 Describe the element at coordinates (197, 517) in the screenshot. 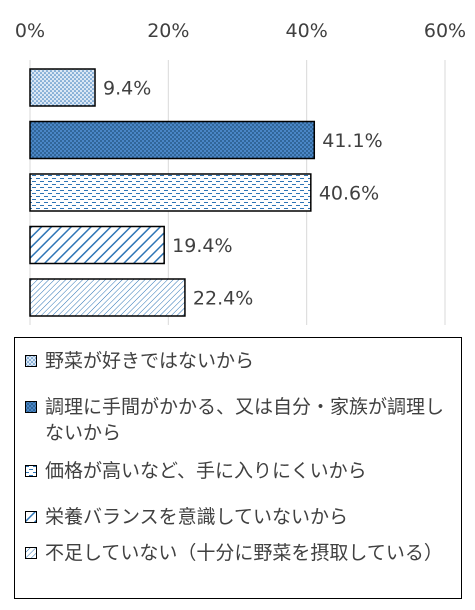

I see `legend-label: 栄養バランスを意識していないから` at that location.